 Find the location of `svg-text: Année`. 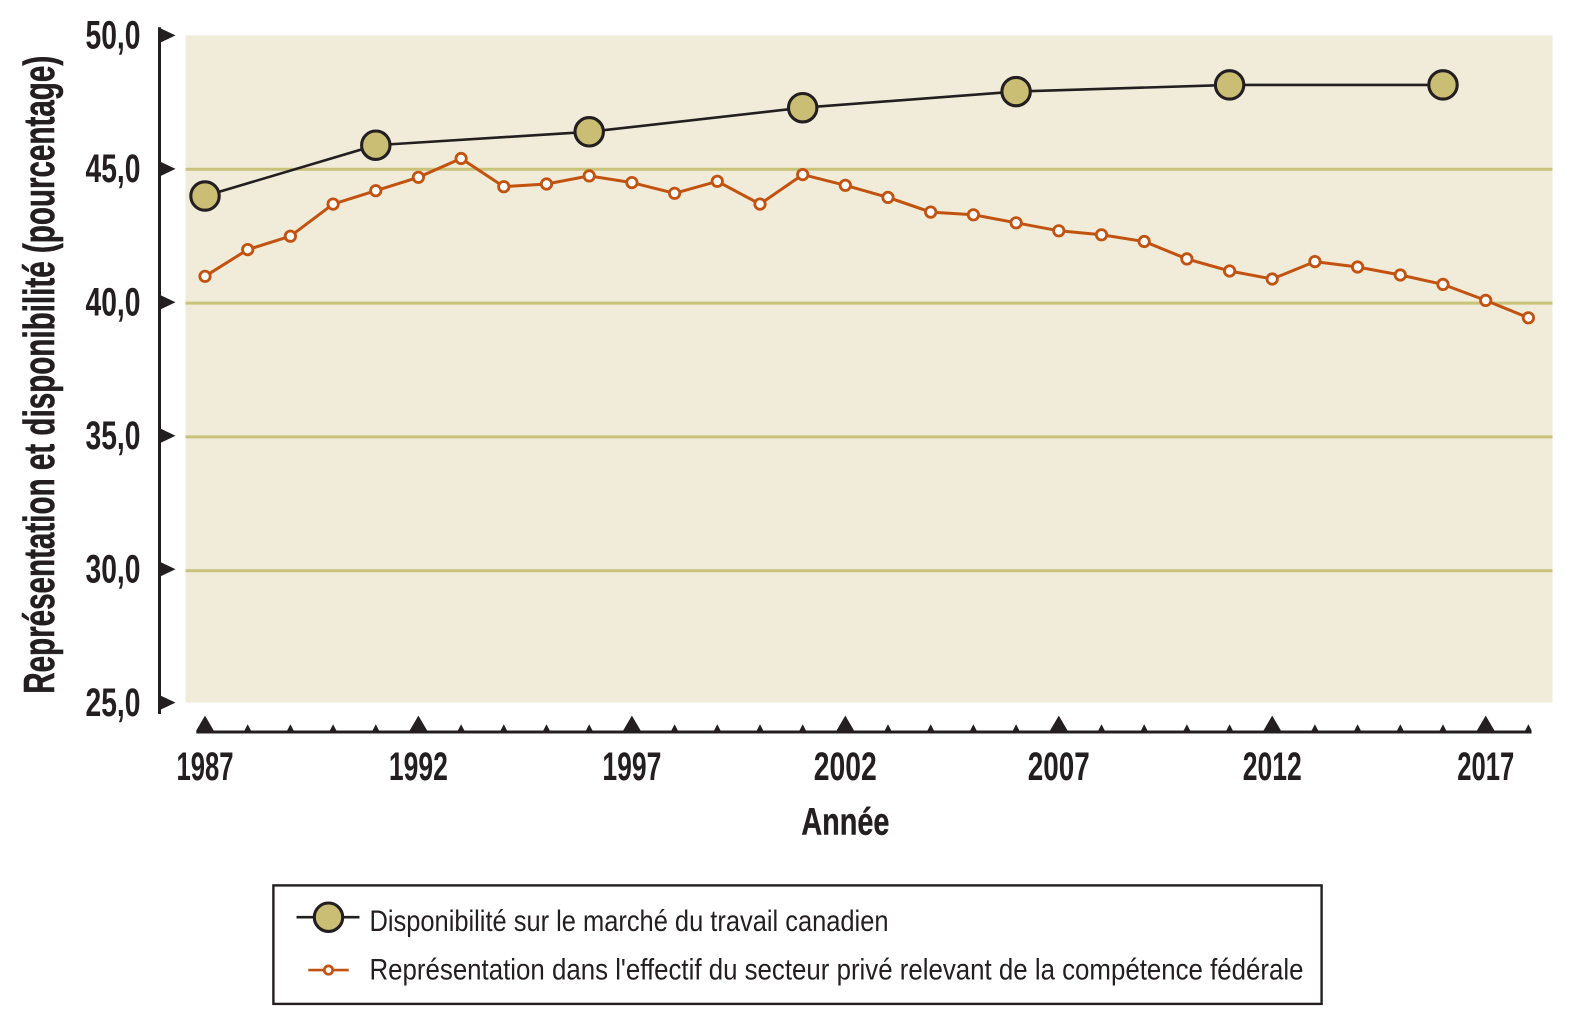

svg-text: Année is located at coordinates (845, 823).